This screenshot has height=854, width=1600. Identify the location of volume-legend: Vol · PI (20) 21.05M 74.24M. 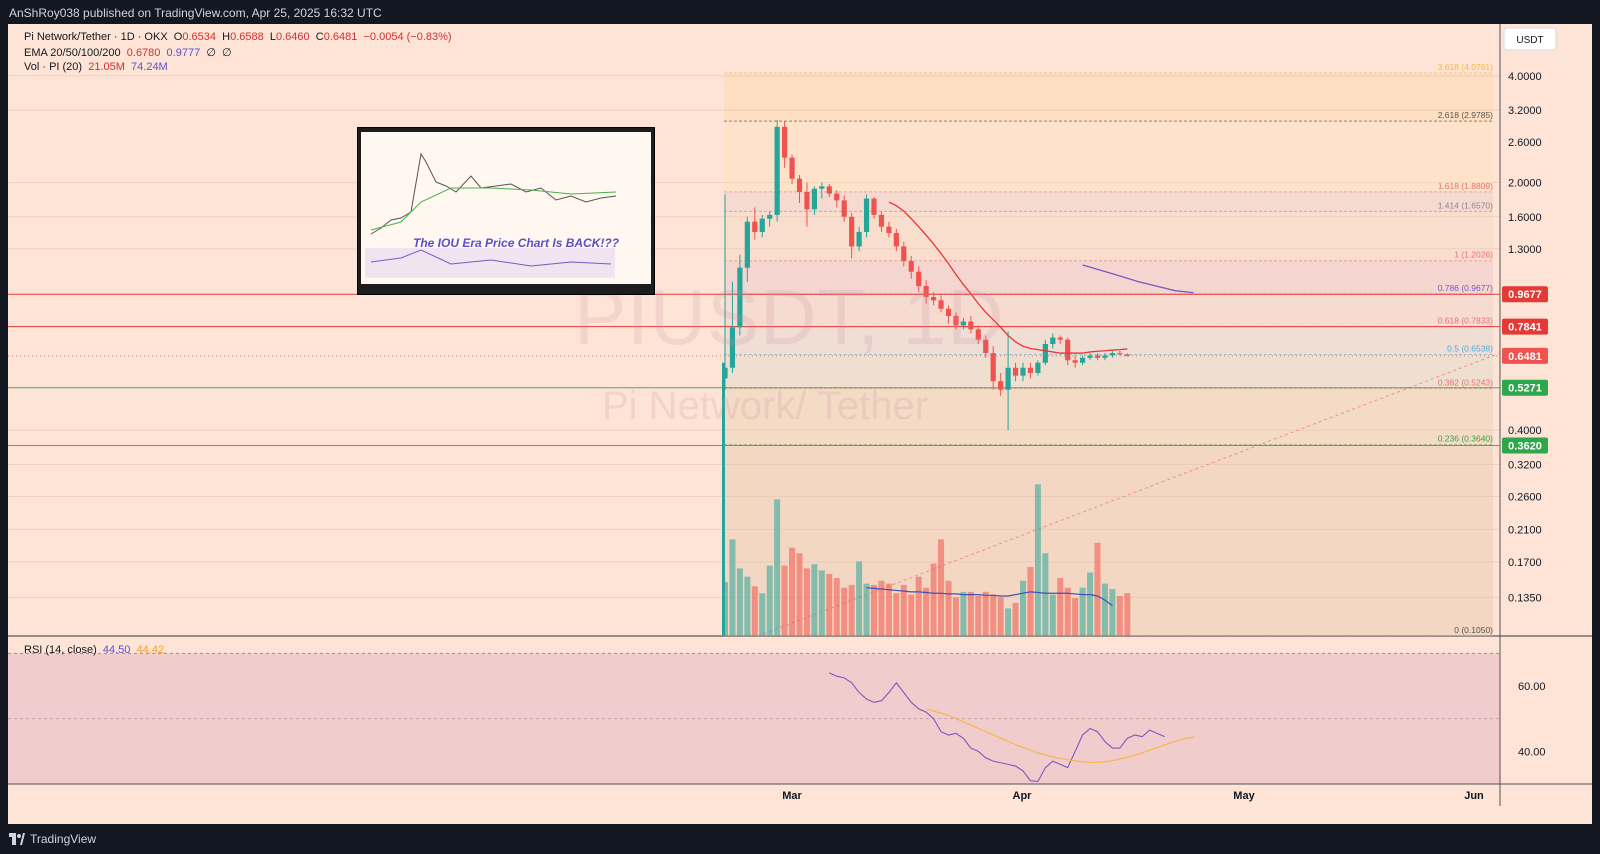
(96, 67).